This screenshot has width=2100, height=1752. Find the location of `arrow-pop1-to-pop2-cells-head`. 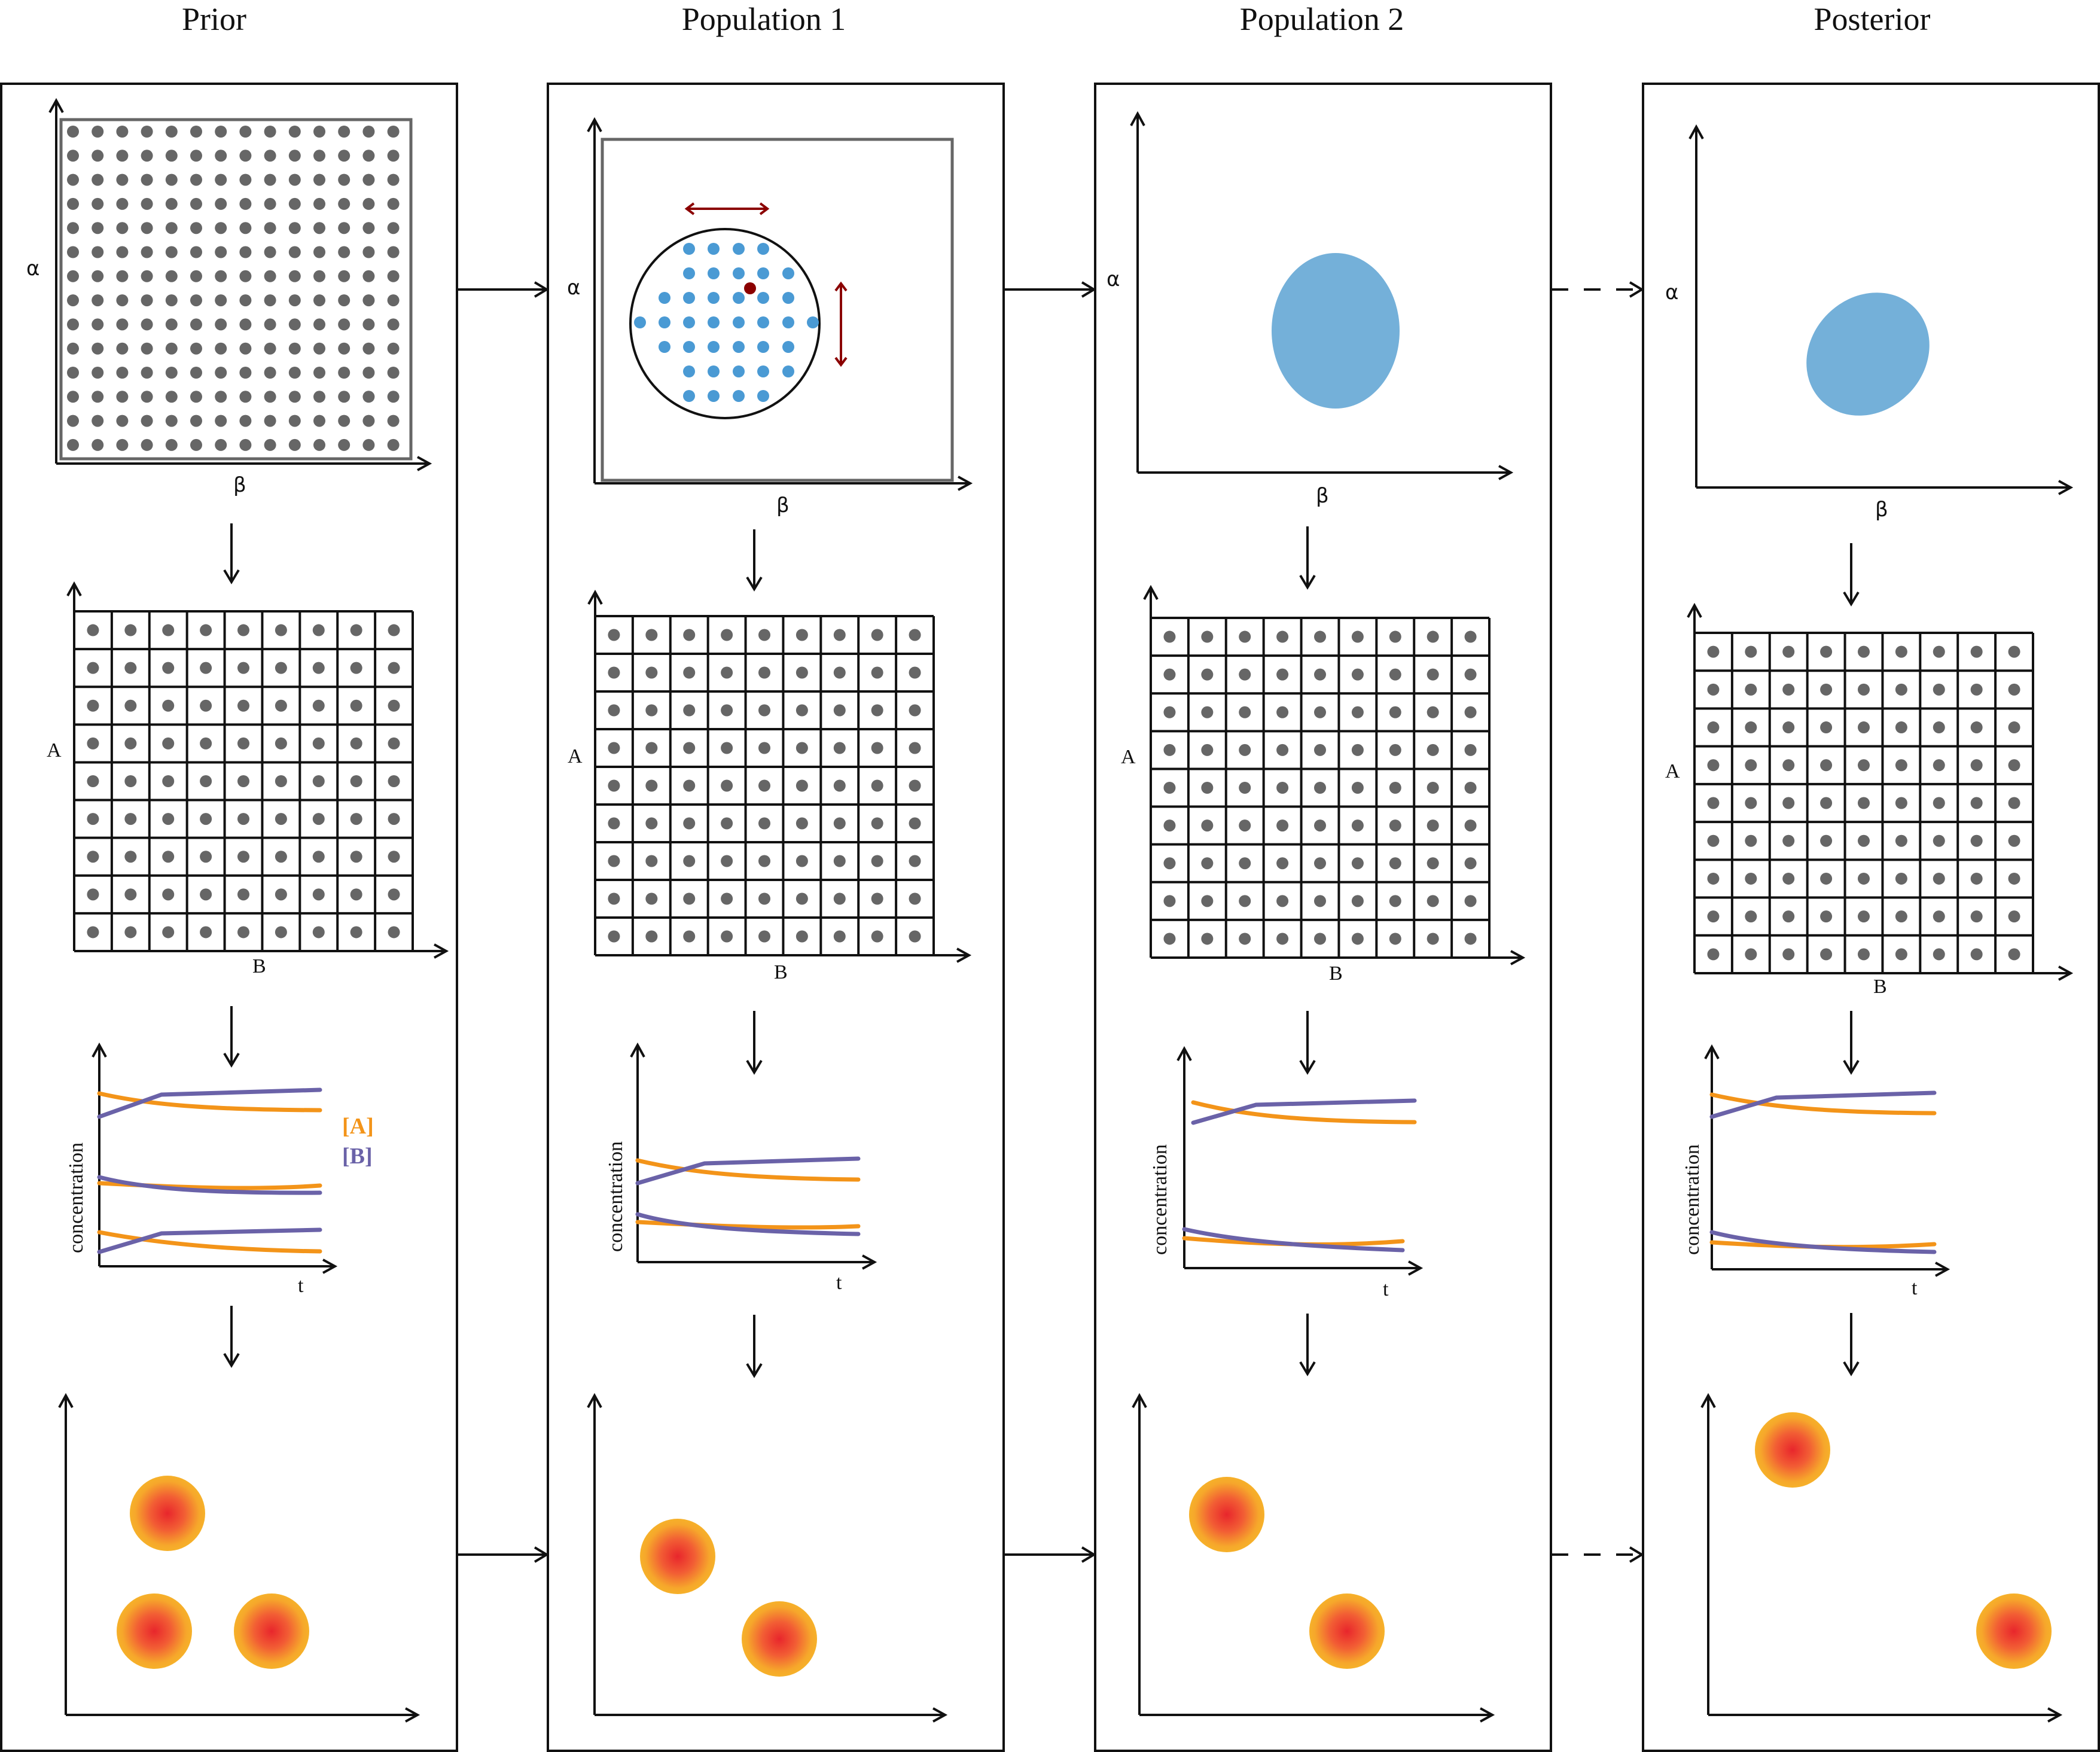

arrow-pop1-to-pop2-cells-head is located at coordinates (1088, 1554).